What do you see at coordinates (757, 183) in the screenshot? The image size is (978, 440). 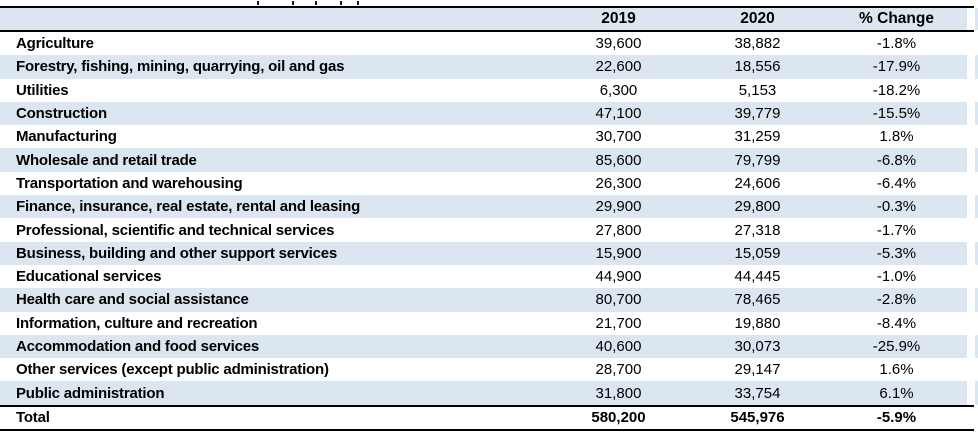 I see `value-2020: 24,606` at bounding box center [757, 183].